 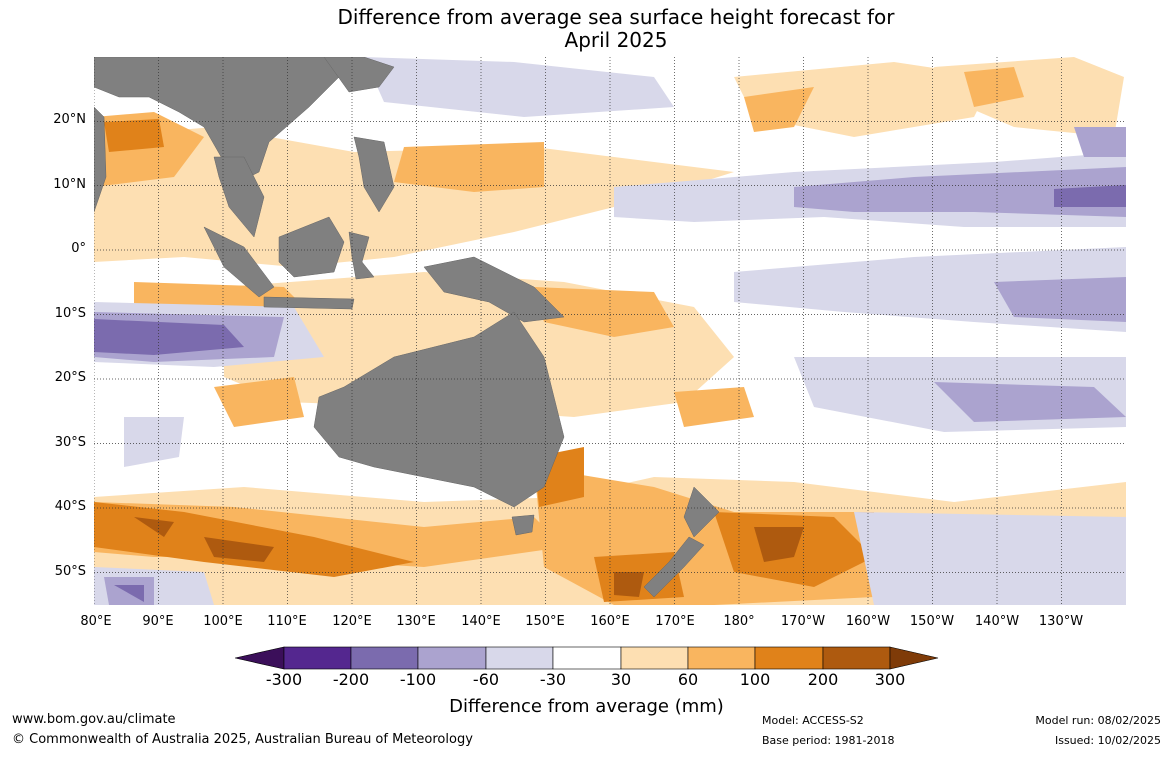 What do you see at coordinates (284, 679) in the screenshot?
I see `legend-tick-label: -300` at bounding box center [284, 679].